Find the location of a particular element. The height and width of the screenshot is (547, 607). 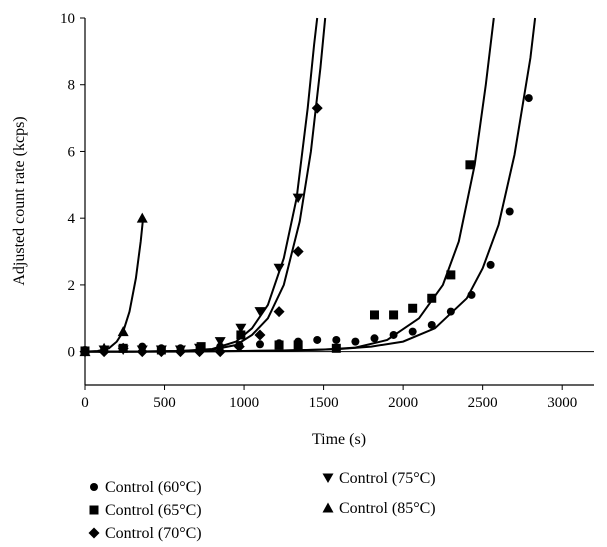

y-axis-ticks: 0 2 4 6 8 10 is located at coordinates (72, 186).